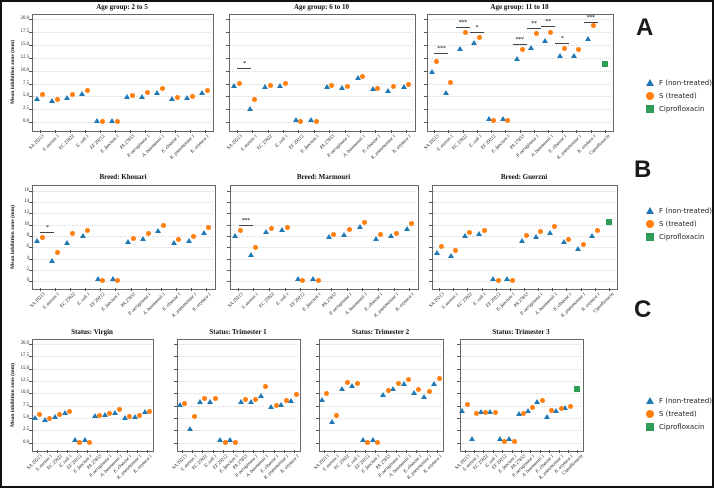 The width and height of the screenshot is (714, 488). What do you see at coordinates (27, 281) in the screenshot?
I see `y-tick-label: 0` at bounding box center [27, 281].